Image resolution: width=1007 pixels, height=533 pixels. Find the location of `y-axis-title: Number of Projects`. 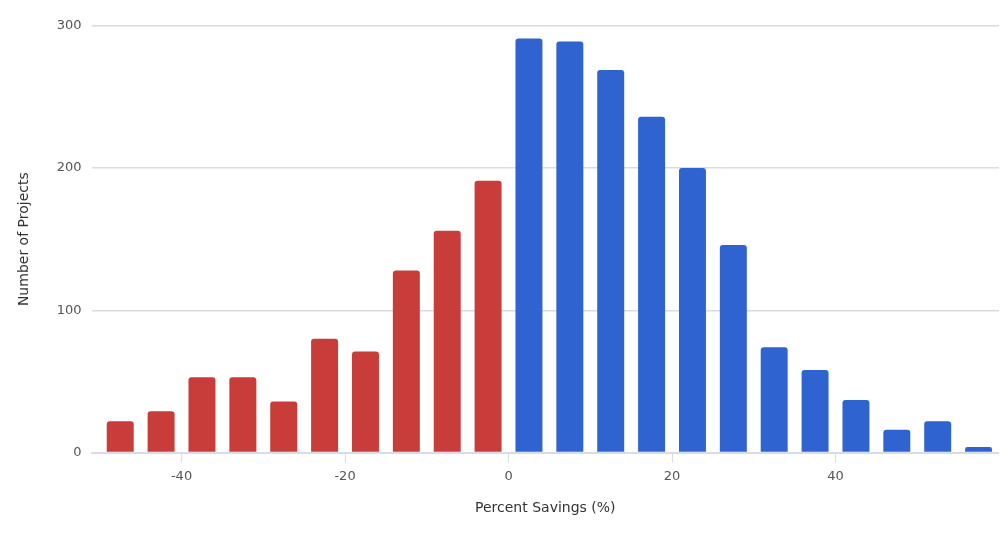

y-axis-title: Number of Projects is located at coordinates (23, 239).